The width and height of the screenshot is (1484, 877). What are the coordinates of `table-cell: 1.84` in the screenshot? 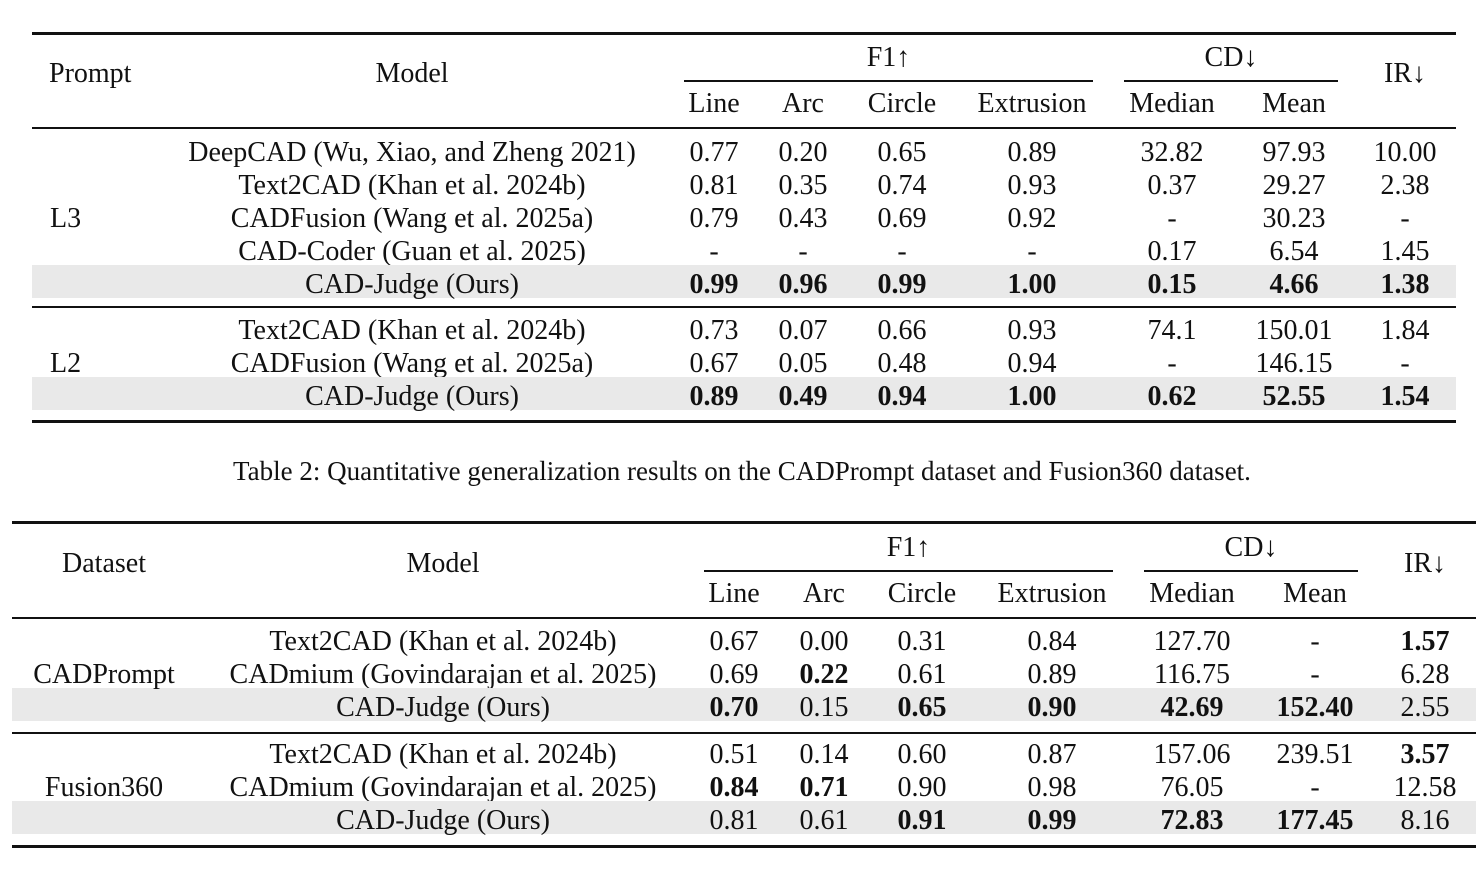 It's located at (1405, 330).